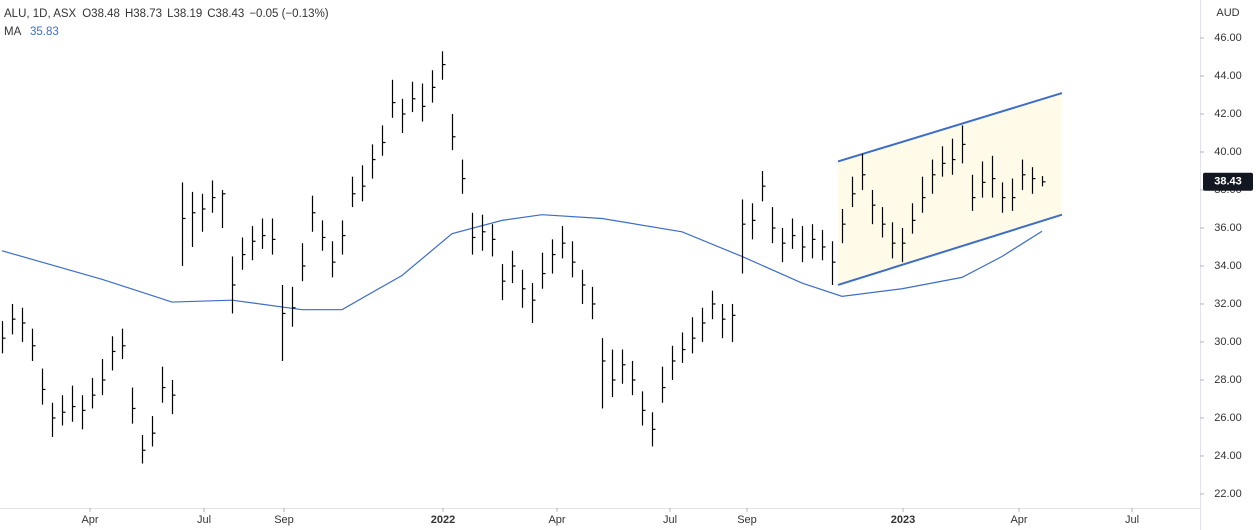 The width and height of the screenshot is (1256, 530). I want to click on quote-item: H38.73, so click(143, 14).